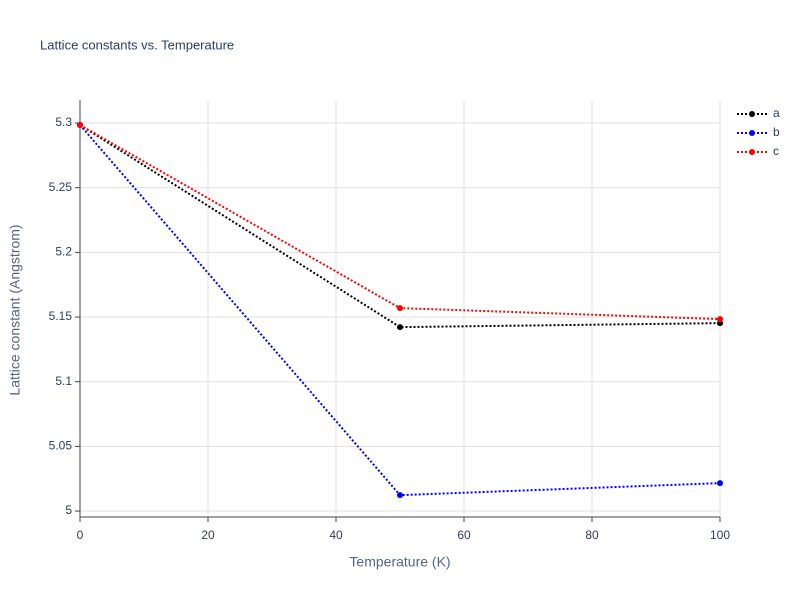  I want to click on x-tick-label: 100, so click(720, 535).